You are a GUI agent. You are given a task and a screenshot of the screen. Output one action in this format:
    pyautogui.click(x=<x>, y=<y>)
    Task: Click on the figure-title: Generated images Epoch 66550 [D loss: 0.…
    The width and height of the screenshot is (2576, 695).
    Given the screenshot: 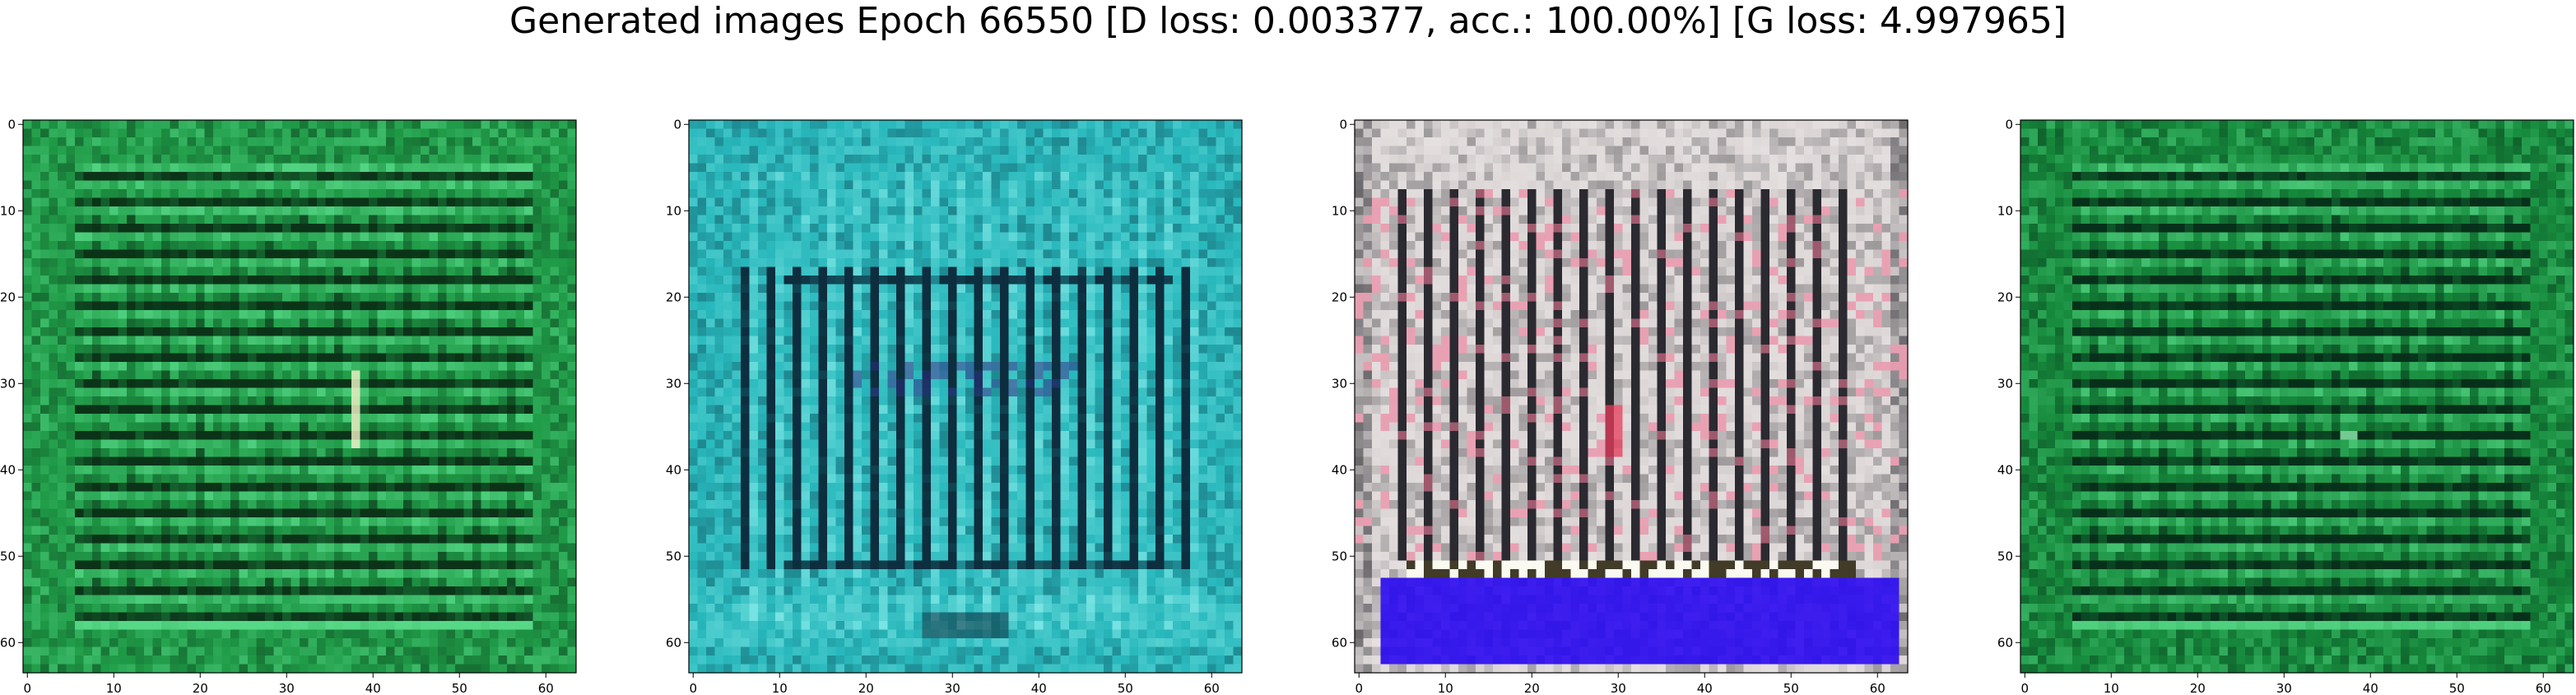 What is the action you would take?
    pyautogui.click(x=1288, y=21)
    